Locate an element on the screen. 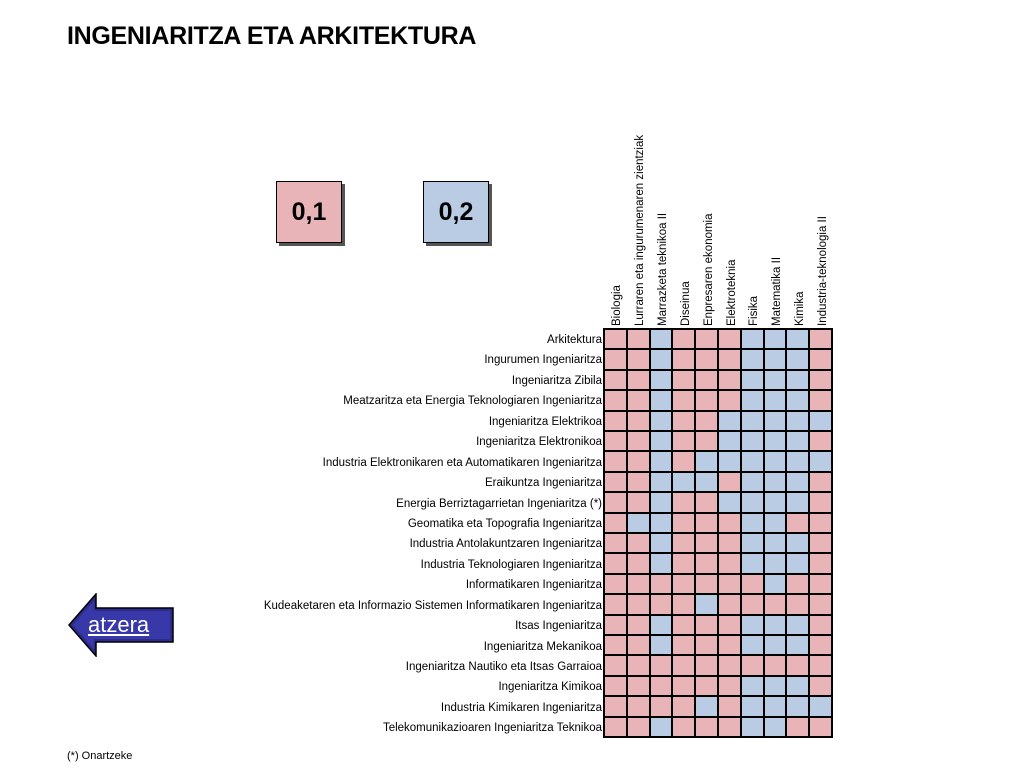 The image size is (1024, 768). back-button-label: atzera is located at coordinates (119, 624).